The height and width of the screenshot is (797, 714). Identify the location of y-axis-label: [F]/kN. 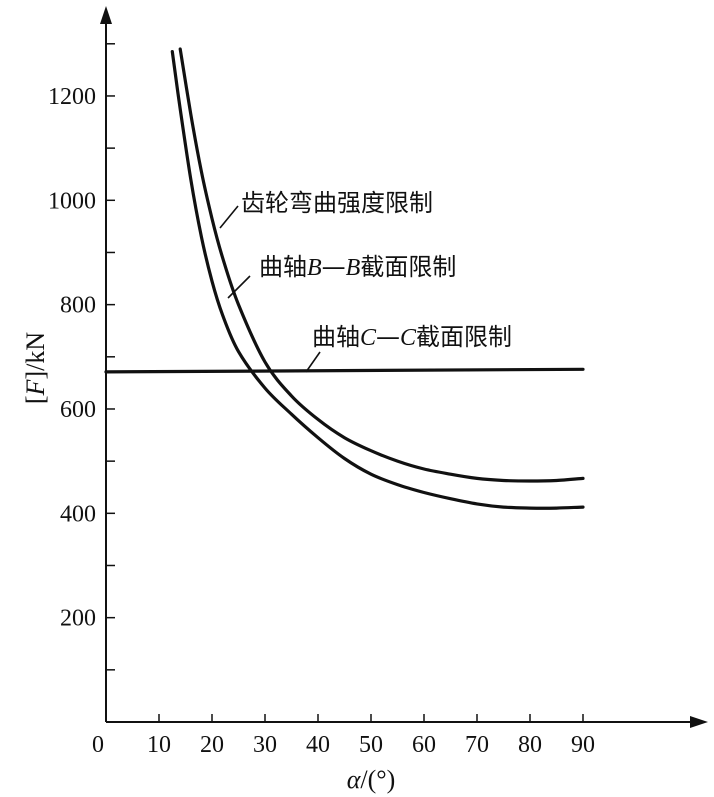
(35, 368).